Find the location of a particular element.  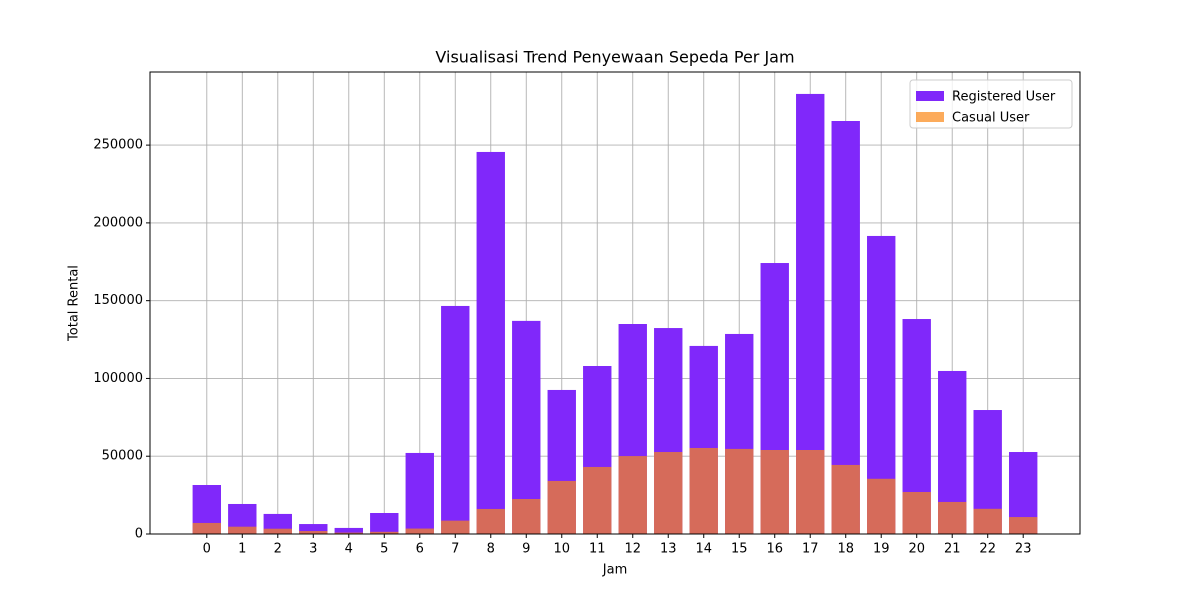

x-tick-label: 1 is located at coordinates (242, 549).